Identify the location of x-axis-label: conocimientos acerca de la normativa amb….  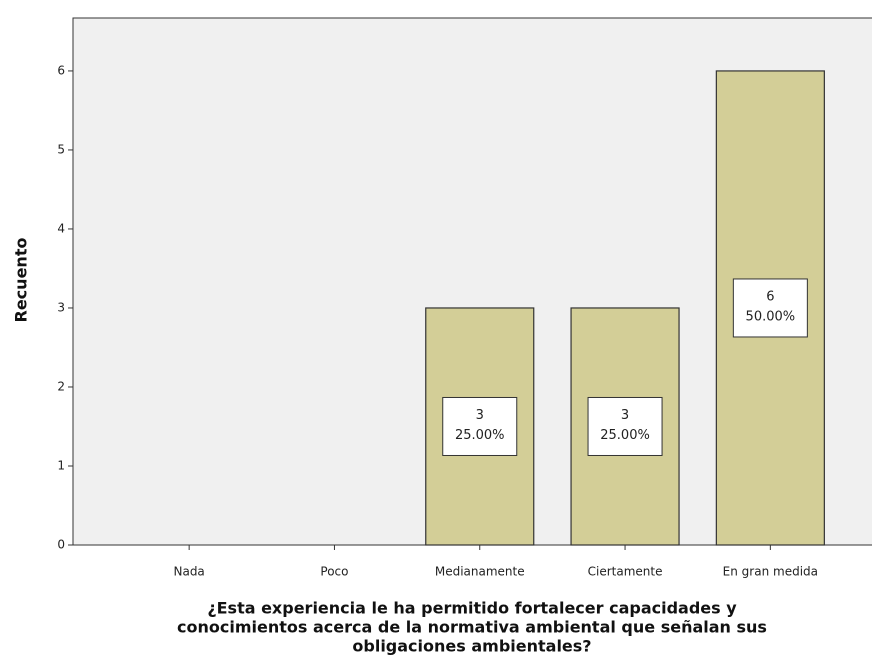
(472, 627).